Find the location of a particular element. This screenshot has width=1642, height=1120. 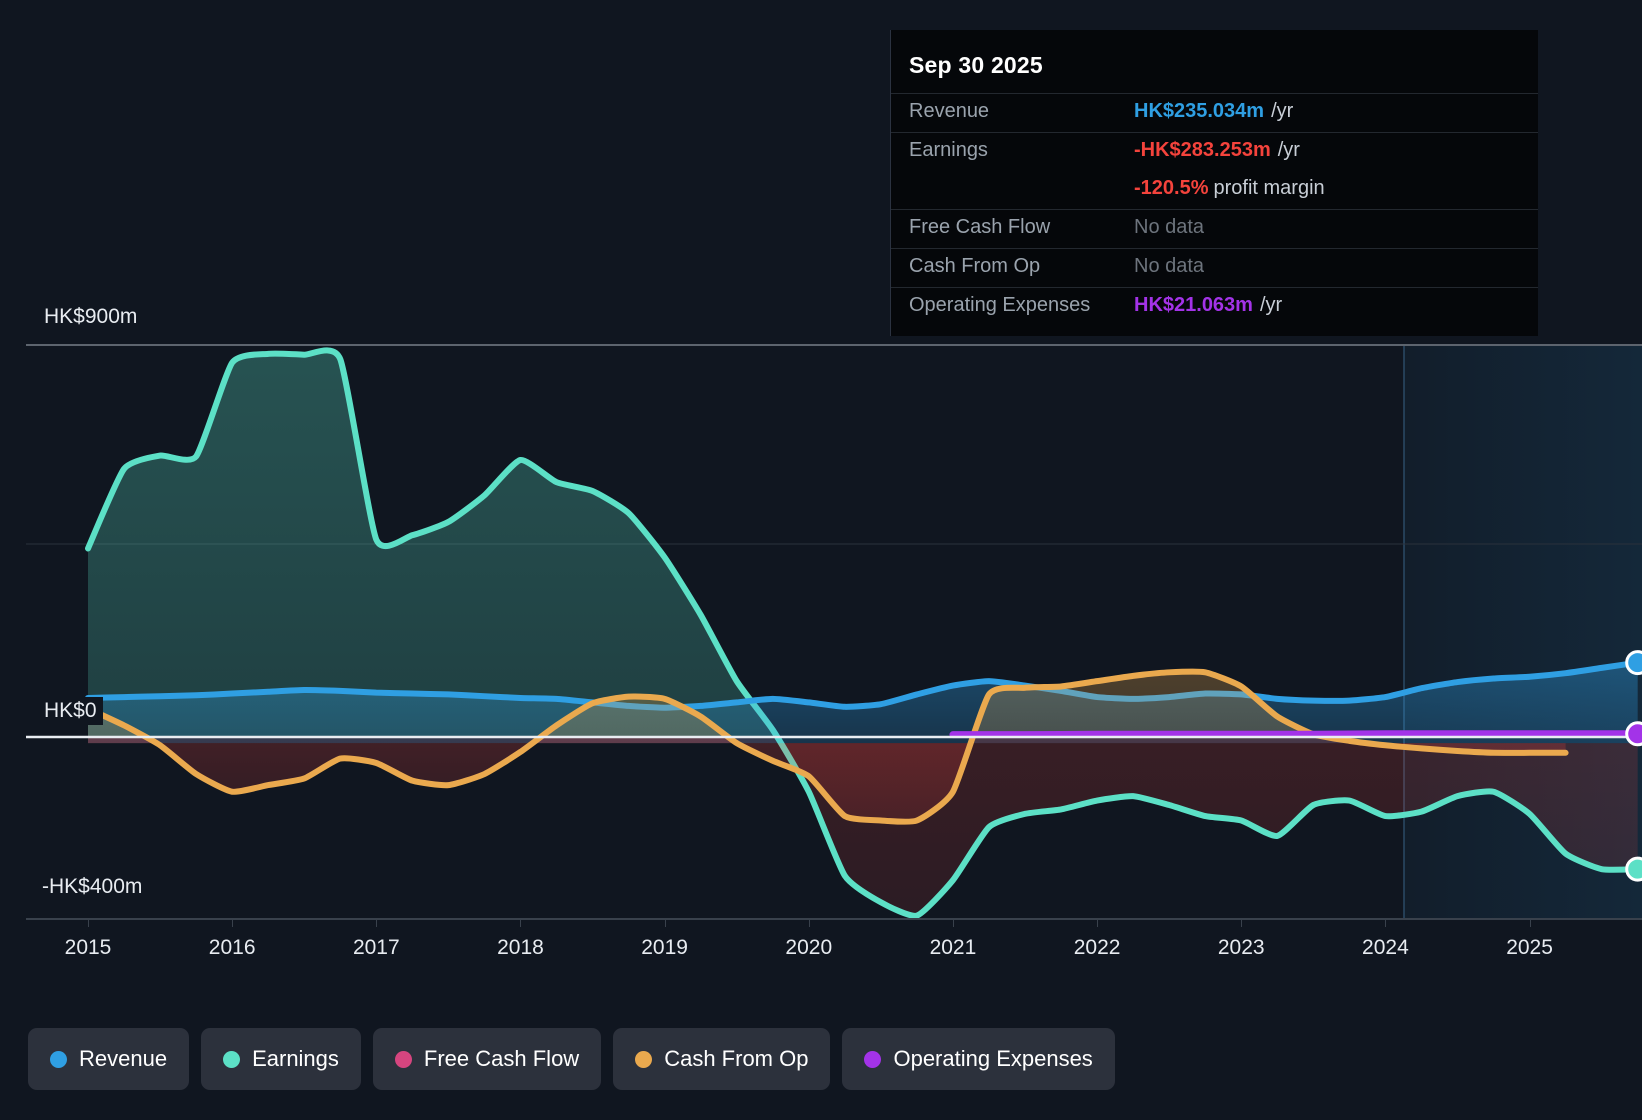

tooltip-row: Revenue HK$235.034m/yr is located at coordinates (1214, 112).